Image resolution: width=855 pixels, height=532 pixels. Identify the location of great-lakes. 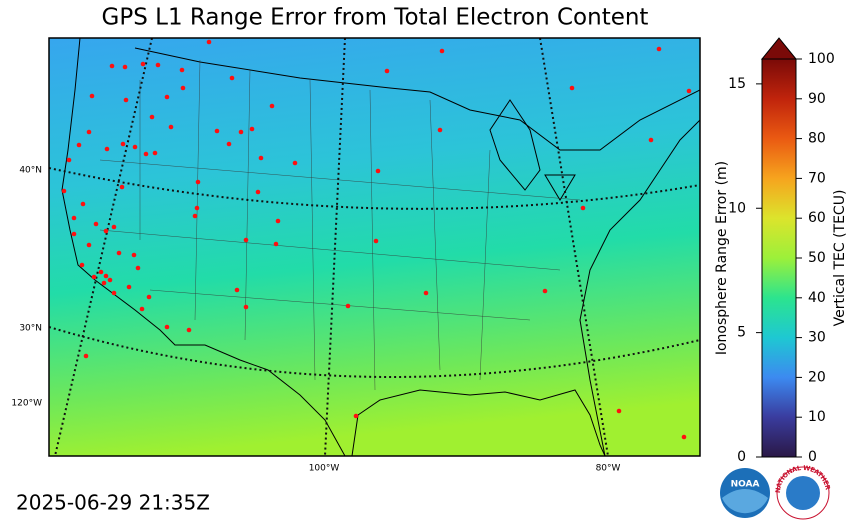
(532, 150).